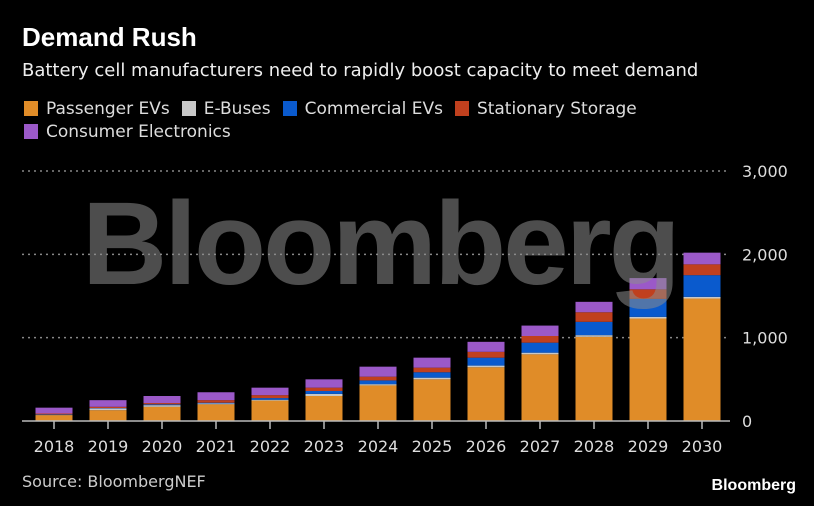  I want to click on x-tick-label: 2025, so click(432, 446).